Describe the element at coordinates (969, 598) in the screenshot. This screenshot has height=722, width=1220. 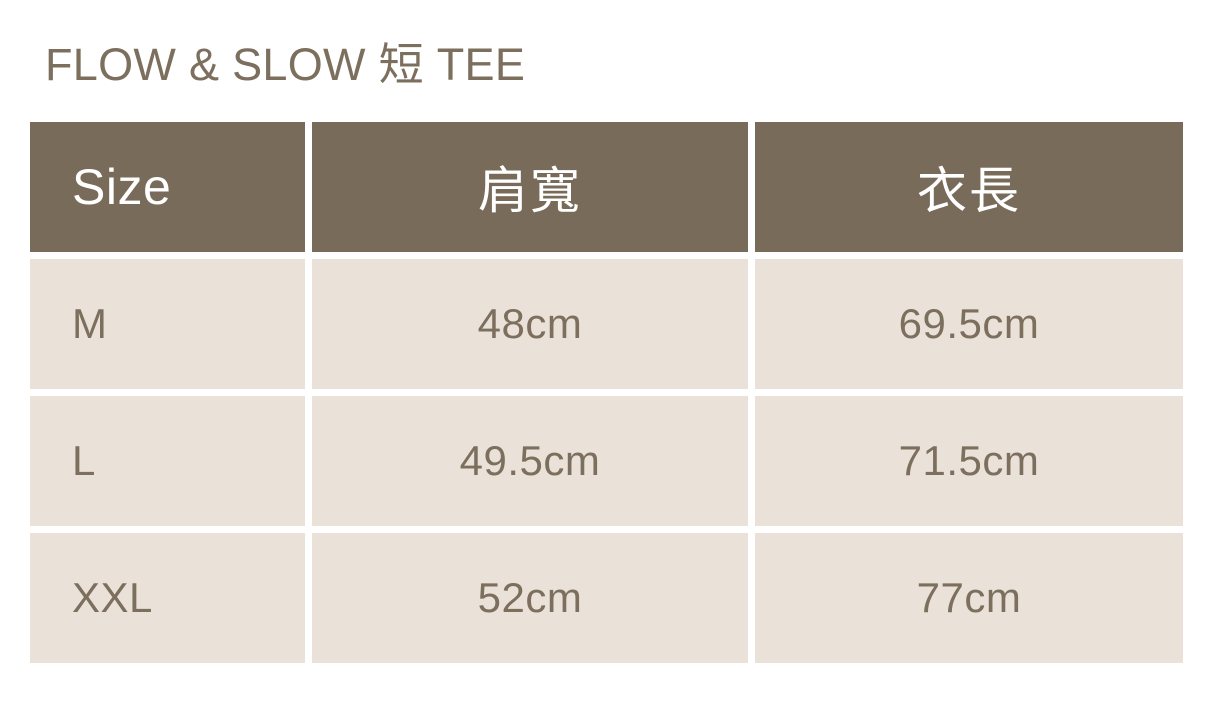
I see `cell-garment-length: 77cm` at that location.